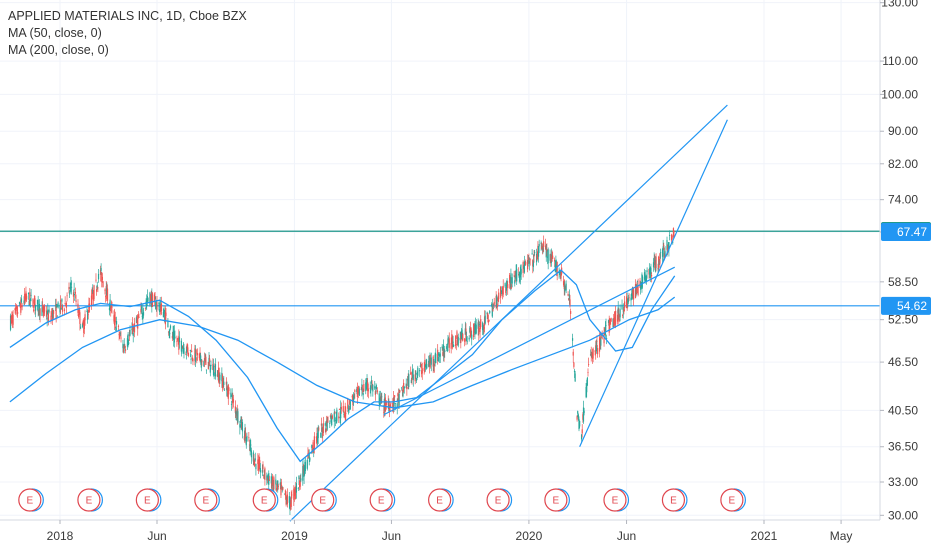  I want to click on ma50-legend: MA (50, close, 0), so click(55, 33).